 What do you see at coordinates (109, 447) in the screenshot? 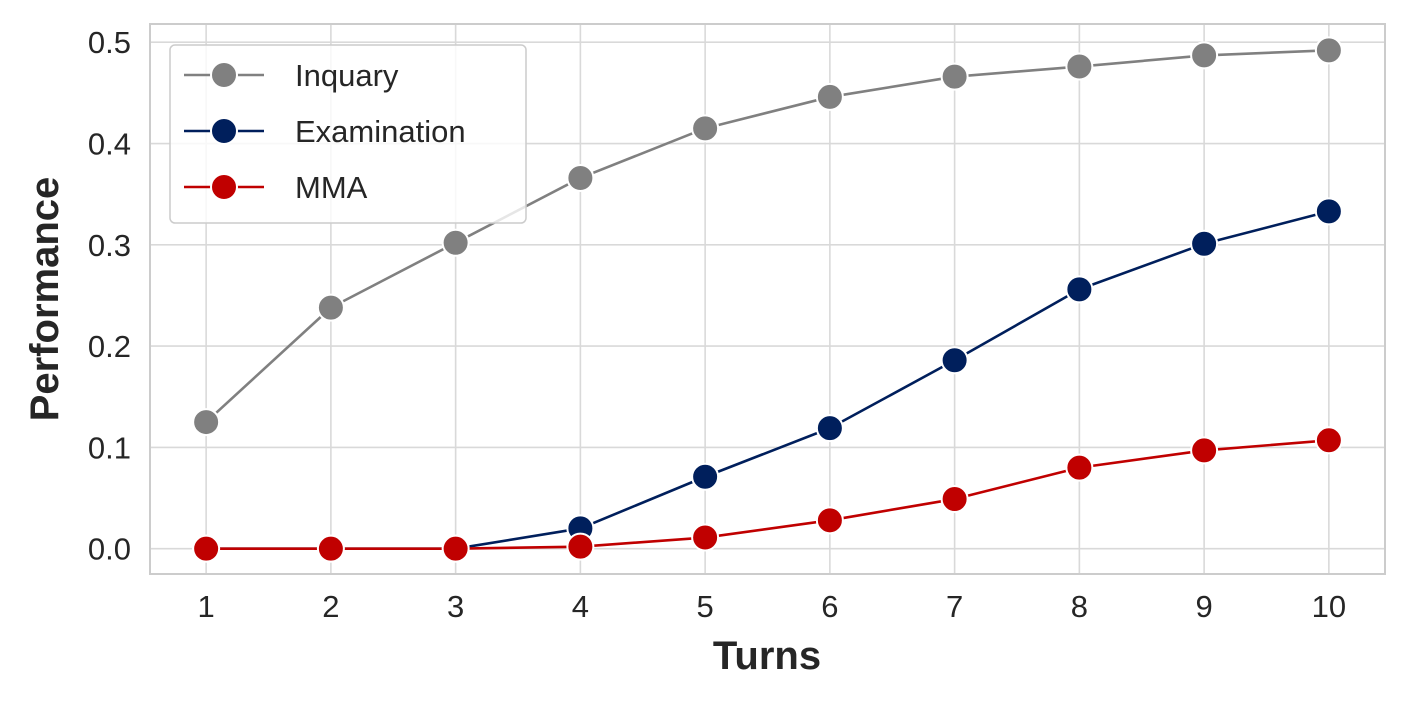
I see `y-tick-label: 0.1` at bounding box center [109, 447].